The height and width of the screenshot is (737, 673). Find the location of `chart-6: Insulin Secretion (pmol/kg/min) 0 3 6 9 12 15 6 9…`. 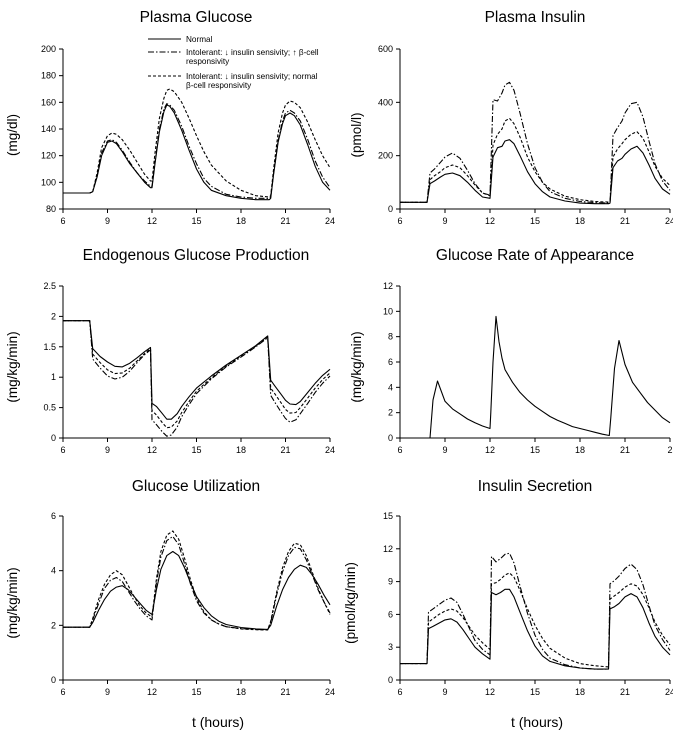

chart-6: Insulin Secretion (pmol/kg/min) 0 3 6 9 12 15 6 9… is located at coordinates (508, 587).